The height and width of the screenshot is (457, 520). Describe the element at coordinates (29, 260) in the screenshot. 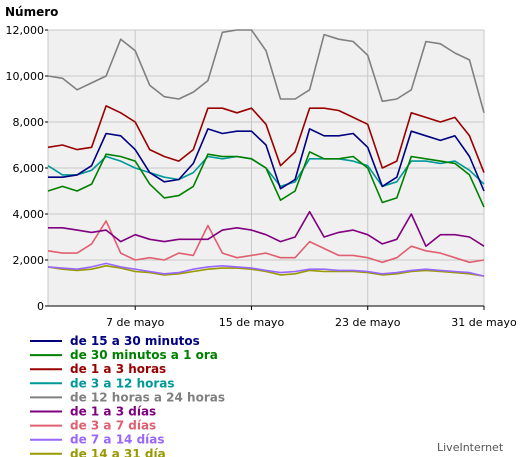

I see `y-tick-label: 2,000` at that location.